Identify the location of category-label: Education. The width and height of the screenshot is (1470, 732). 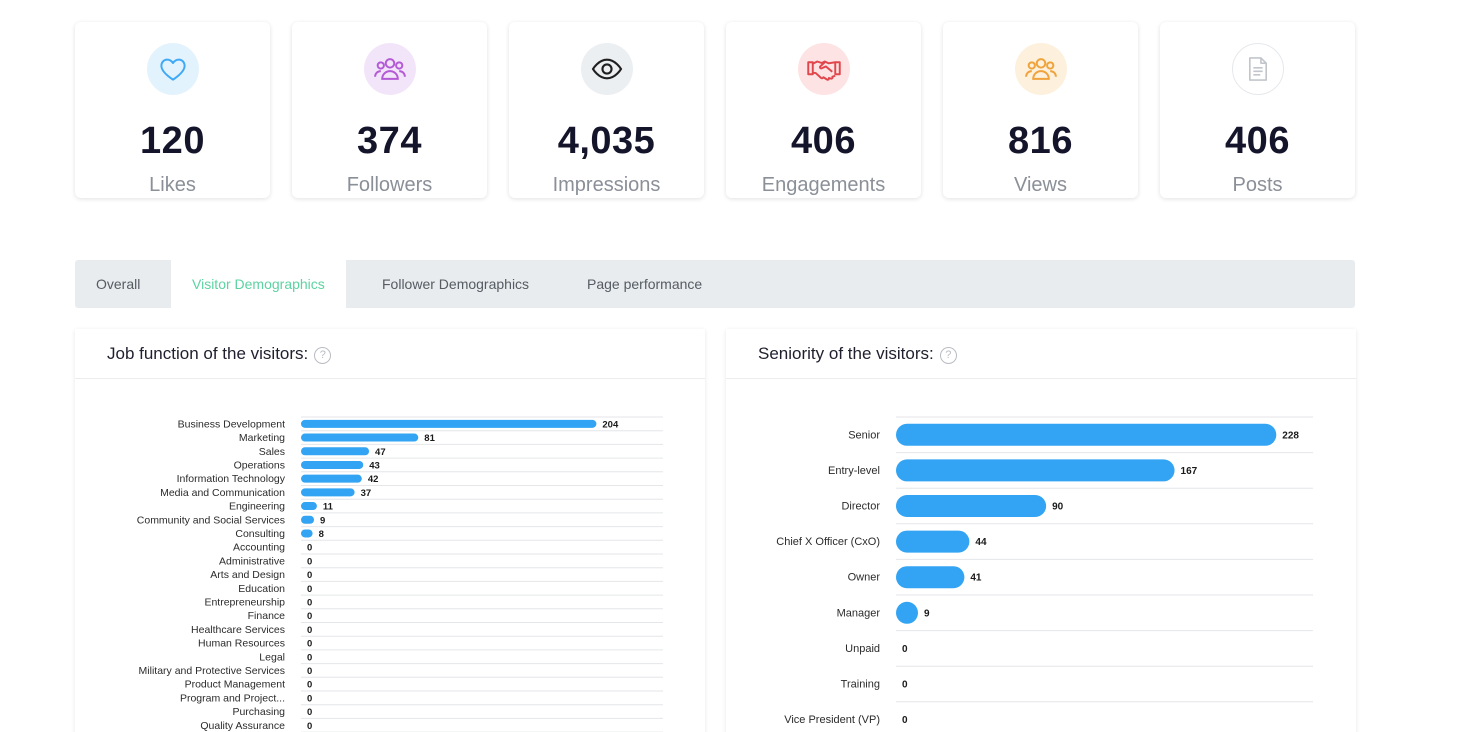
(261, 589).